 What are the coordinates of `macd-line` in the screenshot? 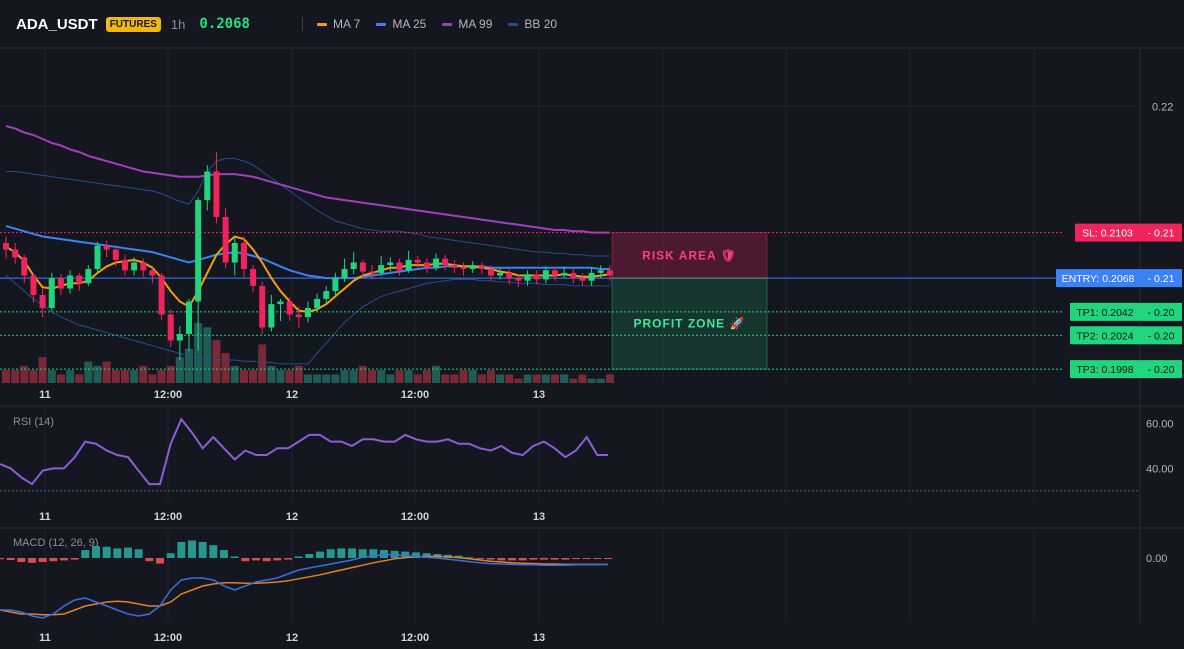 It's located at (304, 586).